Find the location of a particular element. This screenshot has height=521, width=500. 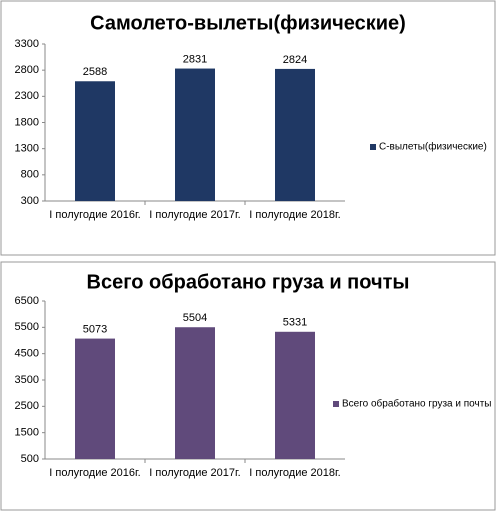

data-label: 2588 is located at coordinates (95, 72).